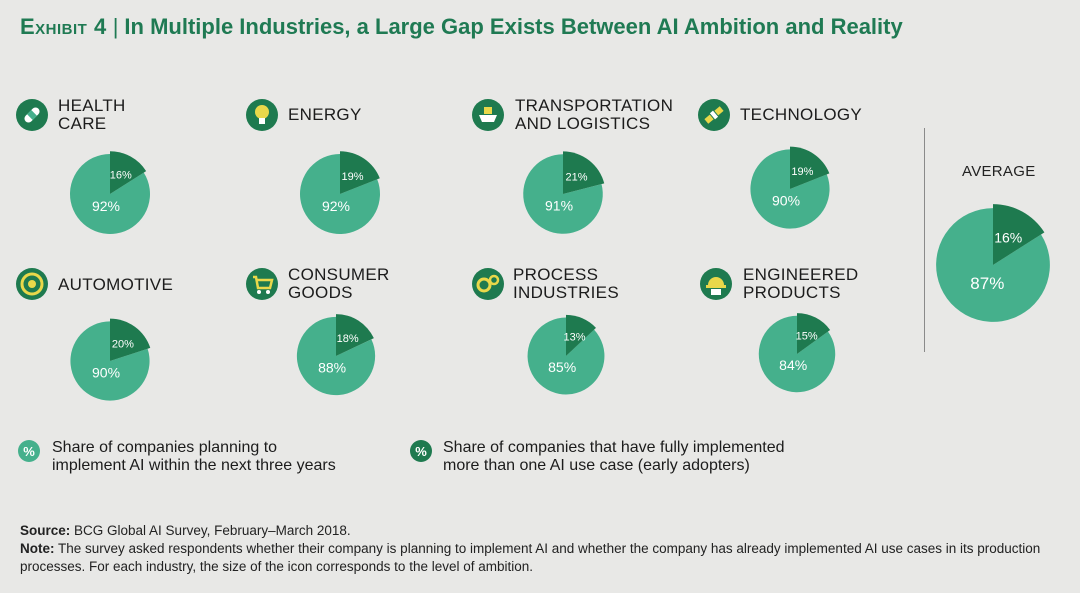 The width and height of the screenshot is (1080, 593). What do you see at coordinates (332, 367) in the screenshot?
I see `pie-5-ambition-label: 88%` at bounding box center [332, 367].